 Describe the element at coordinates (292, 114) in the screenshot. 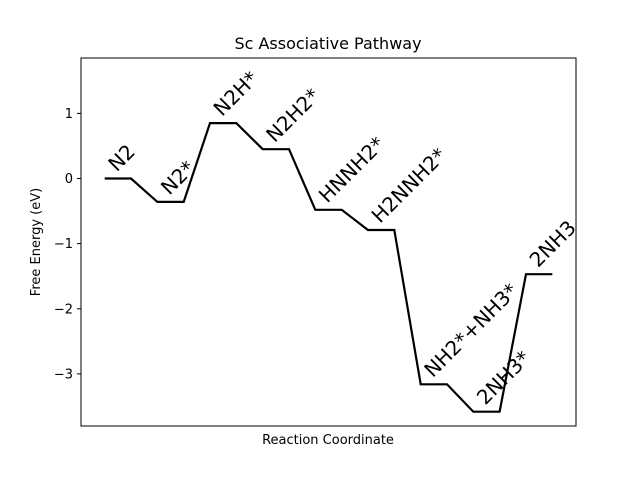

I see `step-label: N2H2*` at that location.